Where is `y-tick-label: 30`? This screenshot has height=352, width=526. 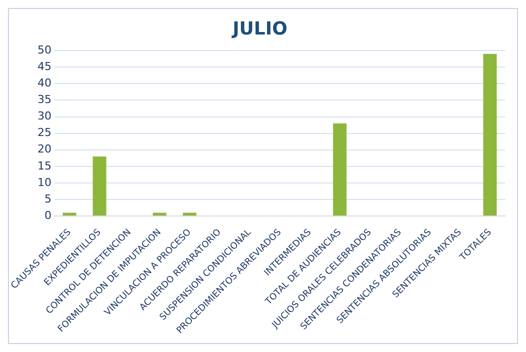
y-tick-label: 30 is located at coordinates (44, 116).